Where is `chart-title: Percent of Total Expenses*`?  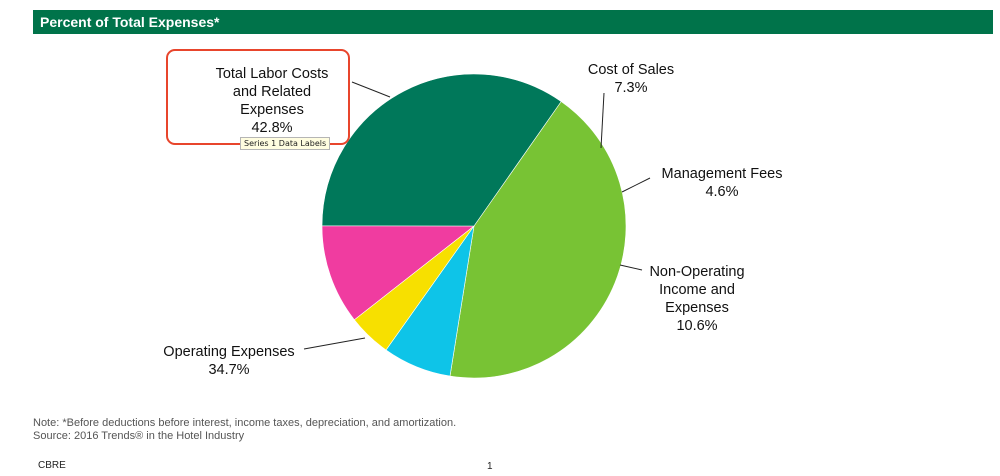 chart-title: Percent of Total Expenses* is located at coordinates (130, 22).